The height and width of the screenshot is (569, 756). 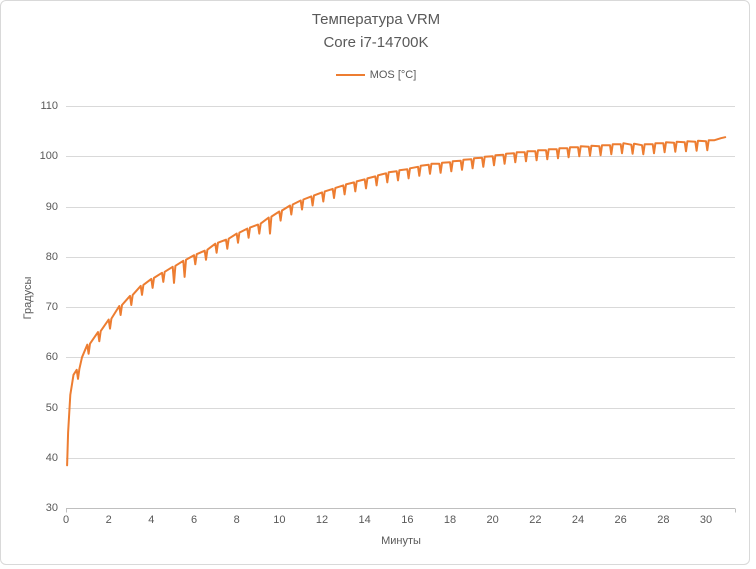 I want to click on y-tick-label: 90, so click(x=51, y=206).